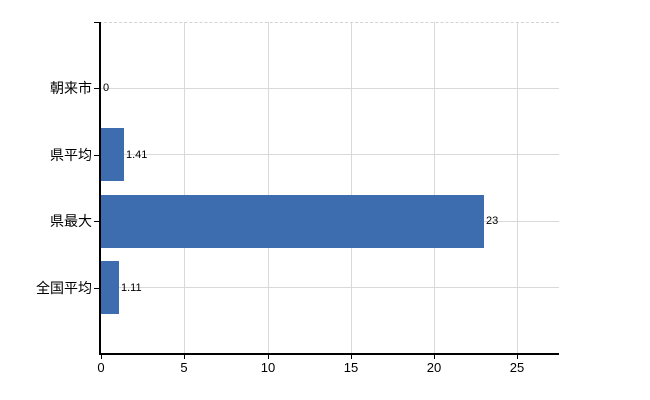 Image resolution: width=650 pixels, height=400 pixels. Describe the element at coordinates (71, 155) in the screenshot. I see `category-label: 県平均` at that location.